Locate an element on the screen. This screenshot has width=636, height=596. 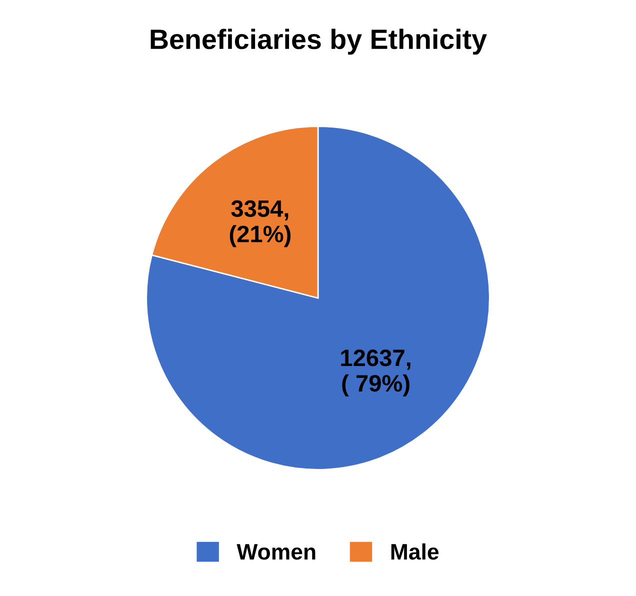
chart-title: Beneficiaries by Ethnicity is located at coordinates (318, 41).